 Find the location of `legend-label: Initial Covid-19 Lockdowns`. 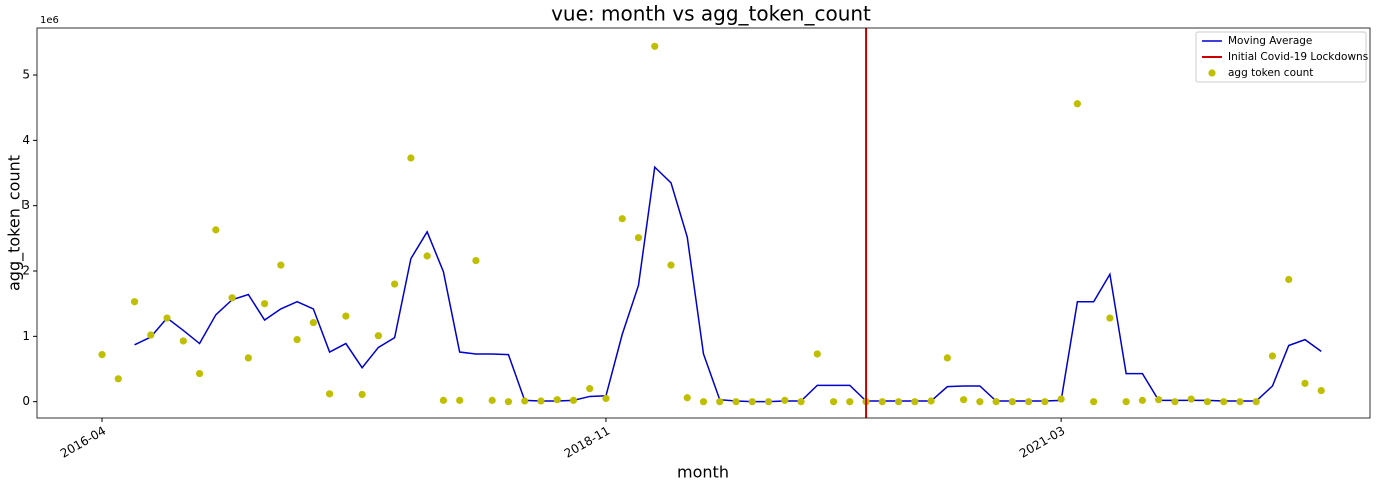

legend-label: Initial Covid-19 Lockdowns is located at coordinates (1298, 57).